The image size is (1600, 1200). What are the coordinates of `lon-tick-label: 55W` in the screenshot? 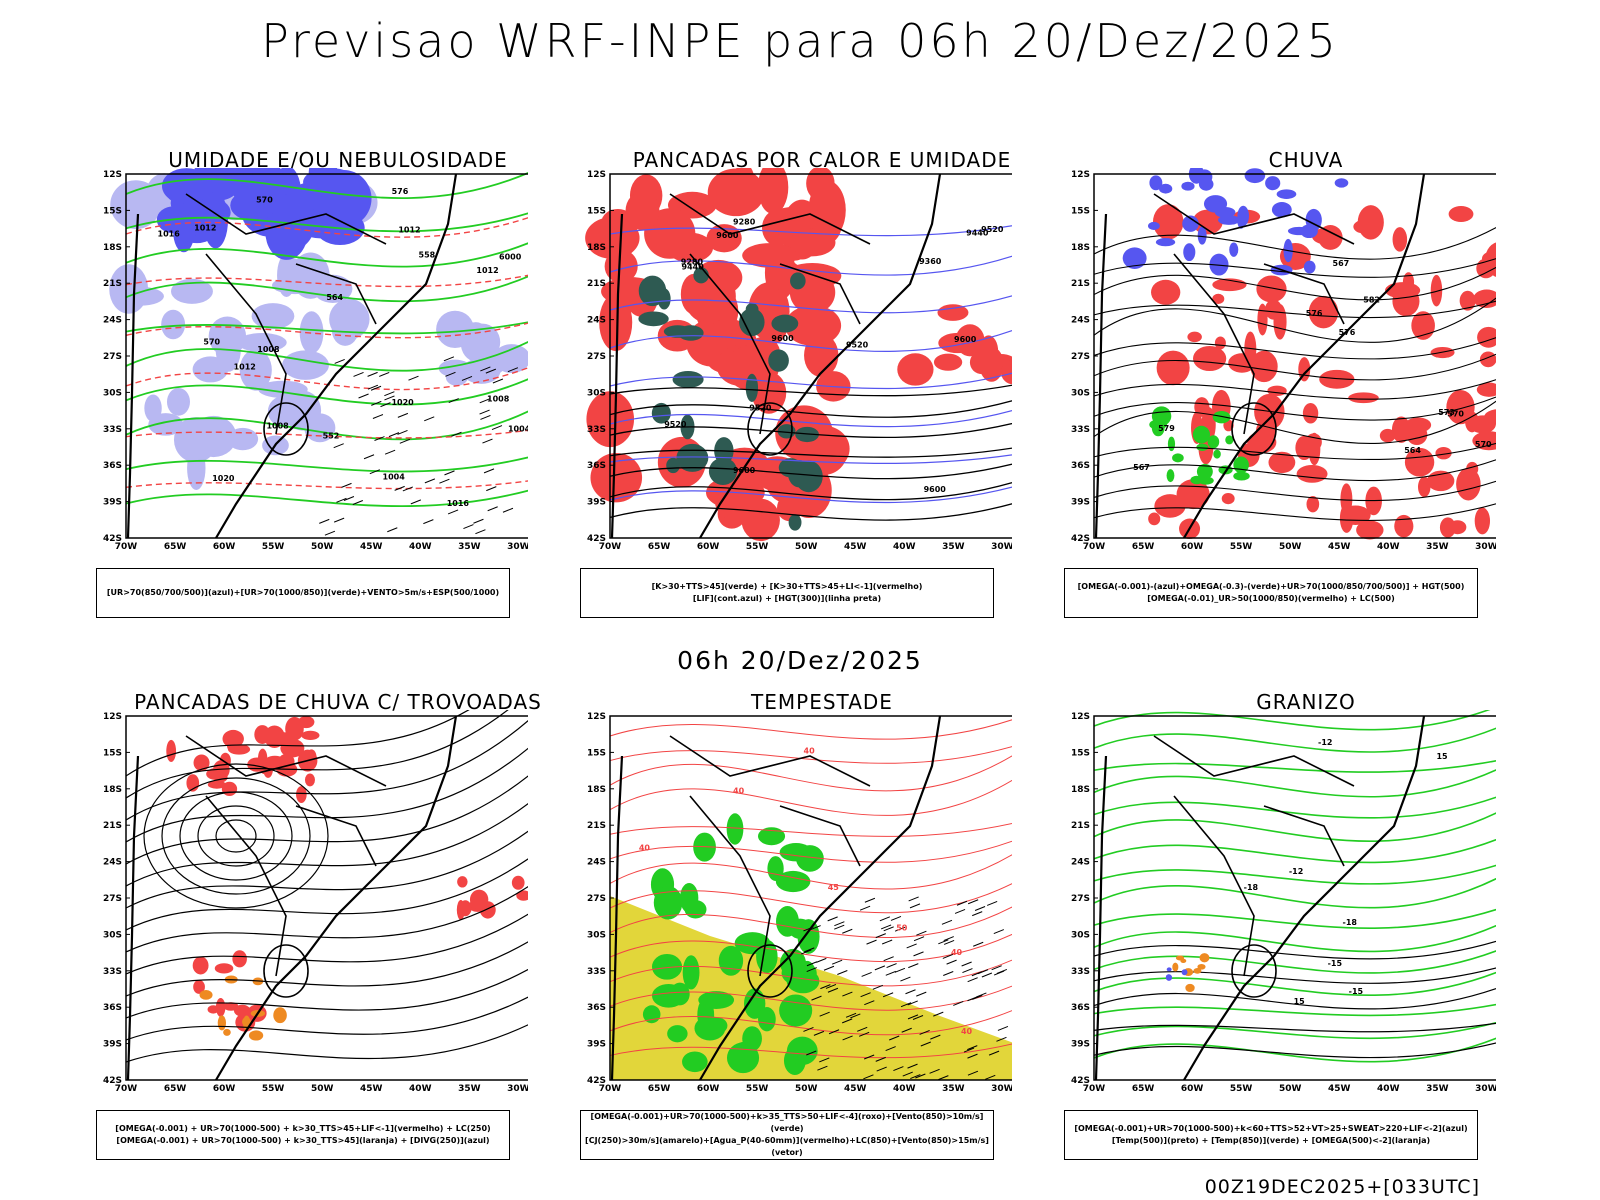 It's located at (273, 547).